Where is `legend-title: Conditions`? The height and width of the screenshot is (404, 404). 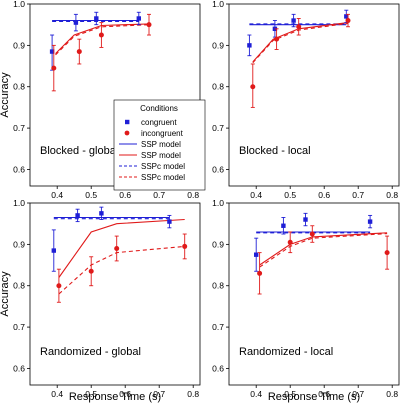 legend-title: Conditions is located at coordinates (159, 108).